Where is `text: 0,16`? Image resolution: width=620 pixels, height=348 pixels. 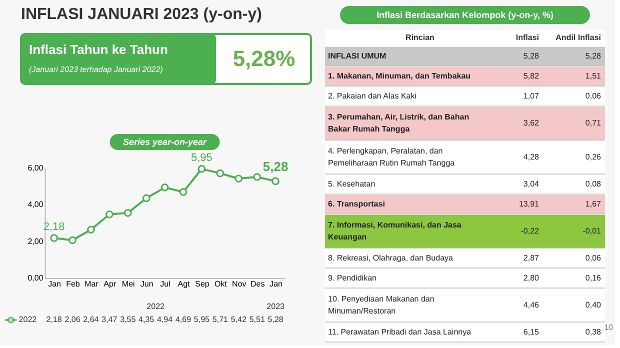
text: 0,16 is located at coordinates (593, 278).